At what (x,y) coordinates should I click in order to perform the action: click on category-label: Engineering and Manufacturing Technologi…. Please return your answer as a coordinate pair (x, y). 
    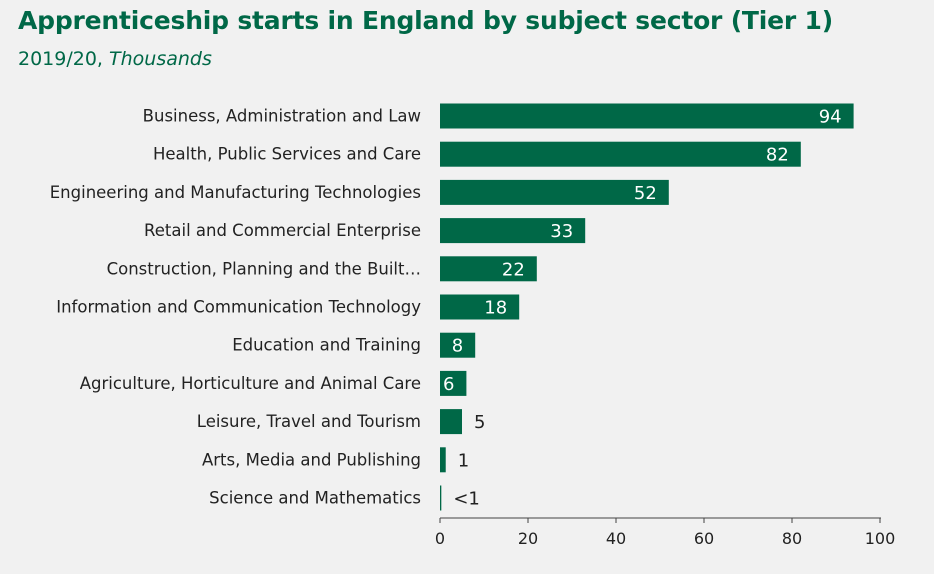
    Looking at the image, I should click on (235, 192).